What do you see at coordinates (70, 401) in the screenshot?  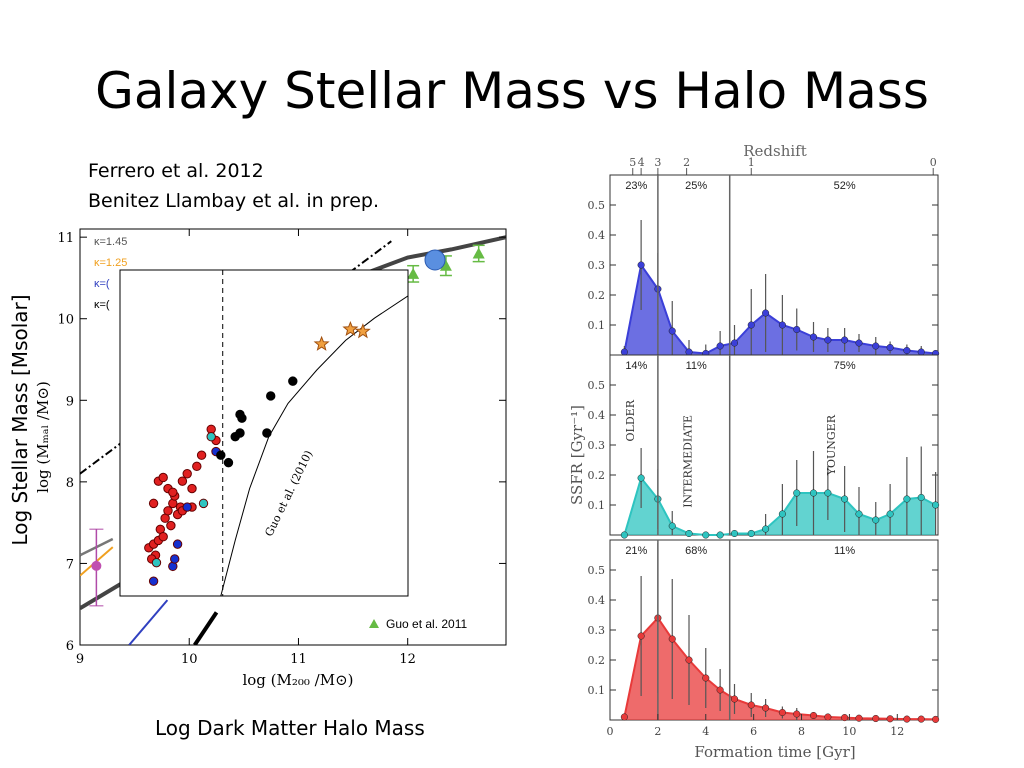 I see `left-y-tick-label: 9` at bounding box center [70, 401].